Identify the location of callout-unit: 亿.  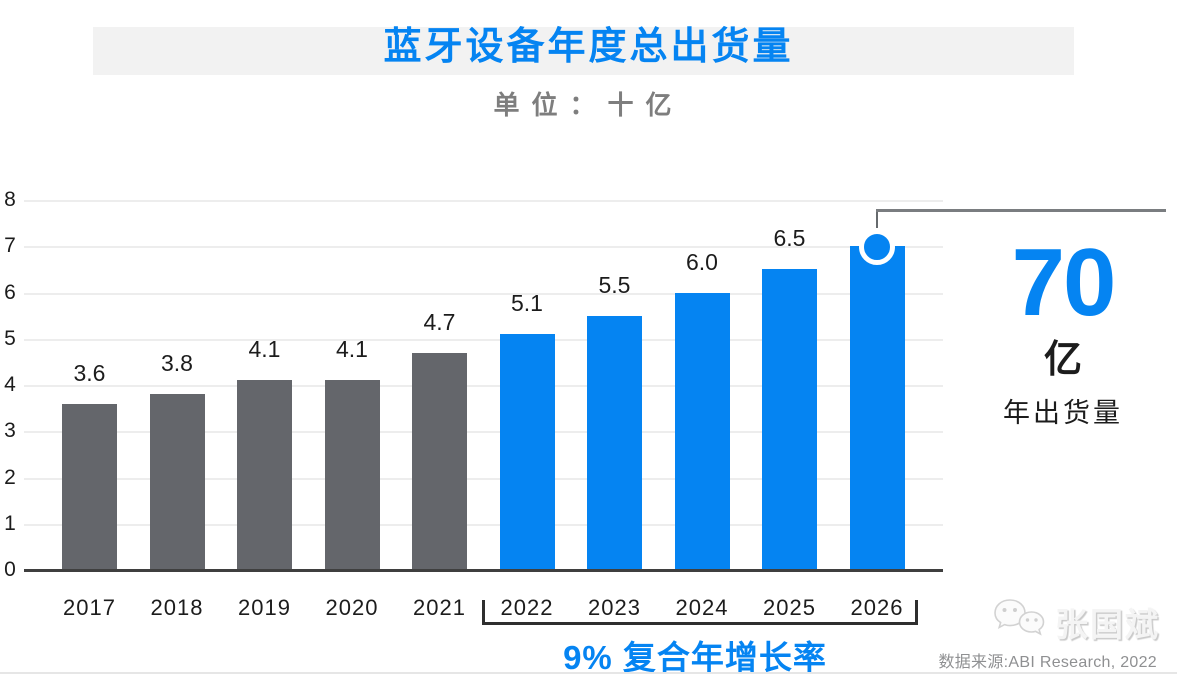
(1062, 360).